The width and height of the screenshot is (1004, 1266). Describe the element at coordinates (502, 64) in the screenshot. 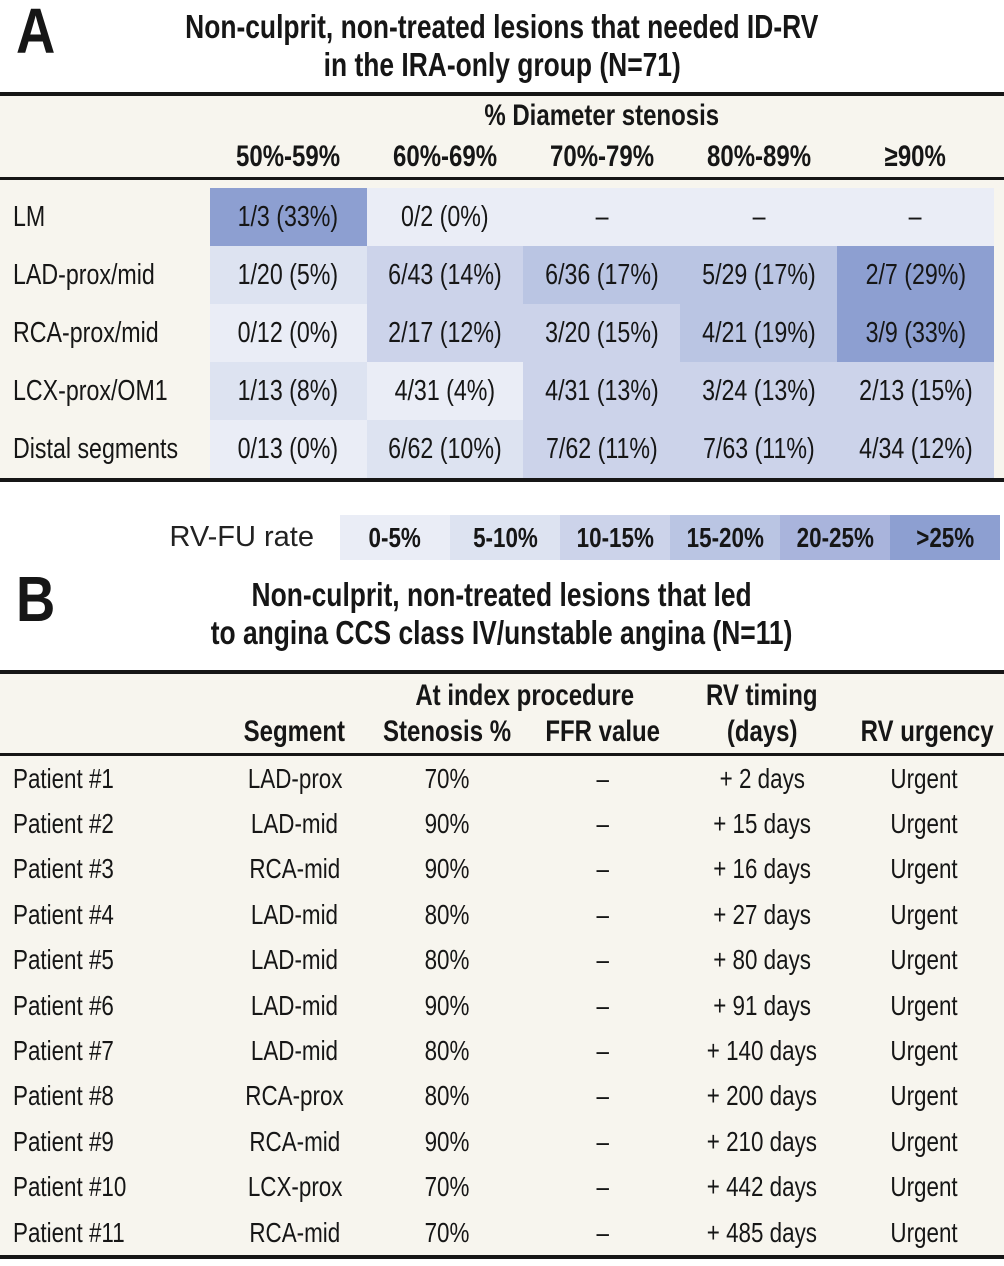

I see `panel-a-title-line2: in the IRA-only group (N=71)` at that location.